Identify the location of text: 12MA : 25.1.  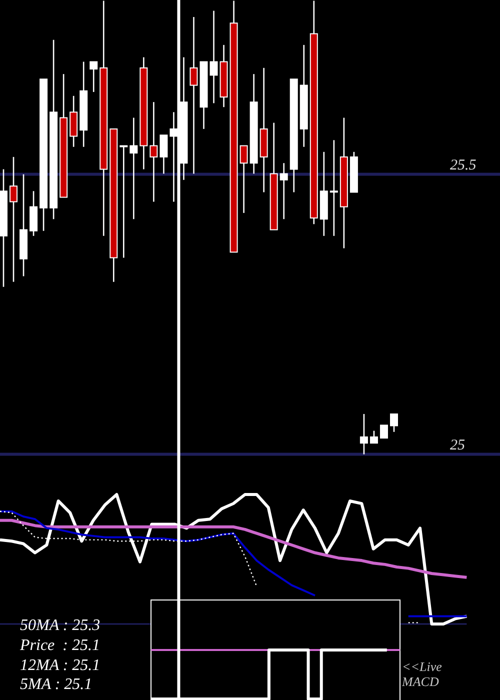
(60, 665).